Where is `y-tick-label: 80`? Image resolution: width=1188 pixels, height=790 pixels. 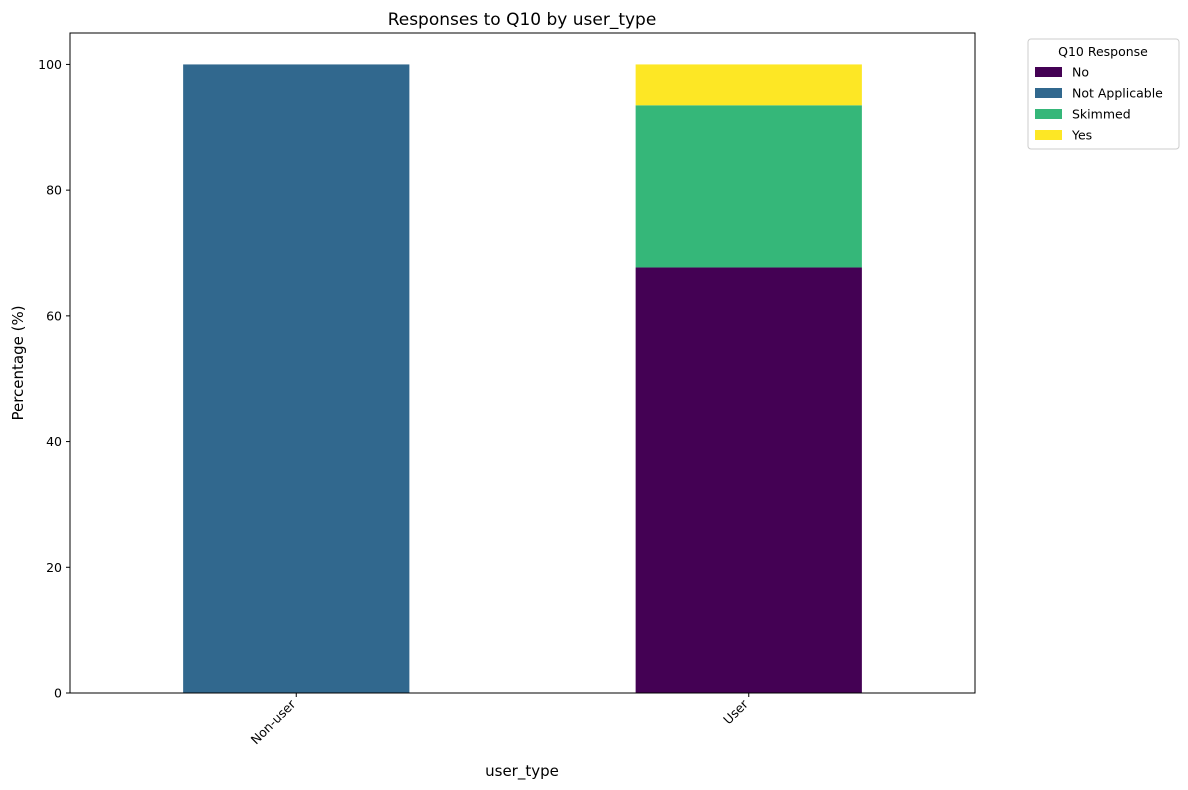
y-tick-label: 80 is located at coordinates (54, 190).